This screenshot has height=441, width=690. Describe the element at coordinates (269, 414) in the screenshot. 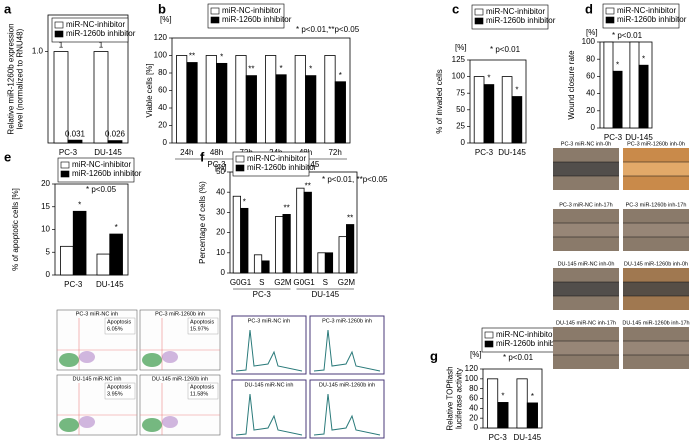

I see `histogram-trace` at that location.